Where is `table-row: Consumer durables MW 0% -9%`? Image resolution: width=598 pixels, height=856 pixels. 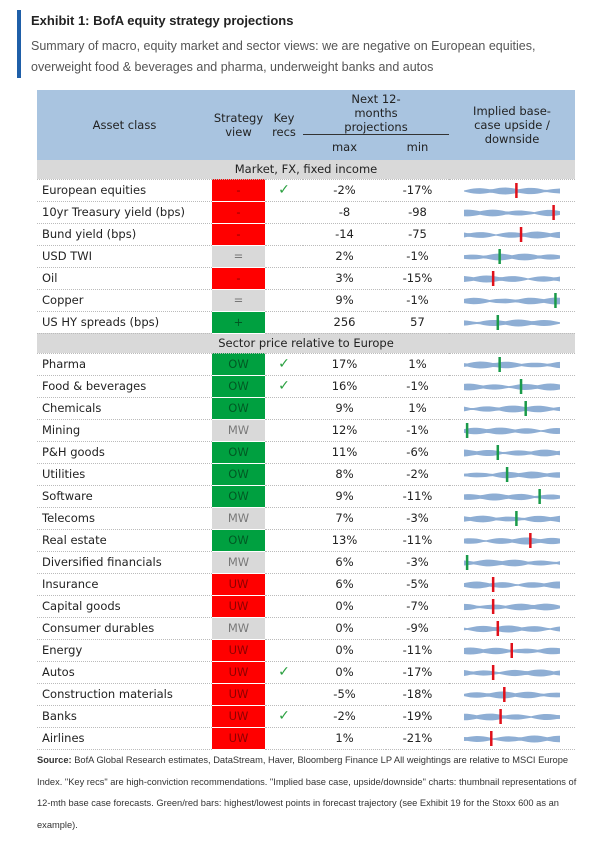 table-row: Consumer durables MW 0% -9% is located at coordinates (306, 628).